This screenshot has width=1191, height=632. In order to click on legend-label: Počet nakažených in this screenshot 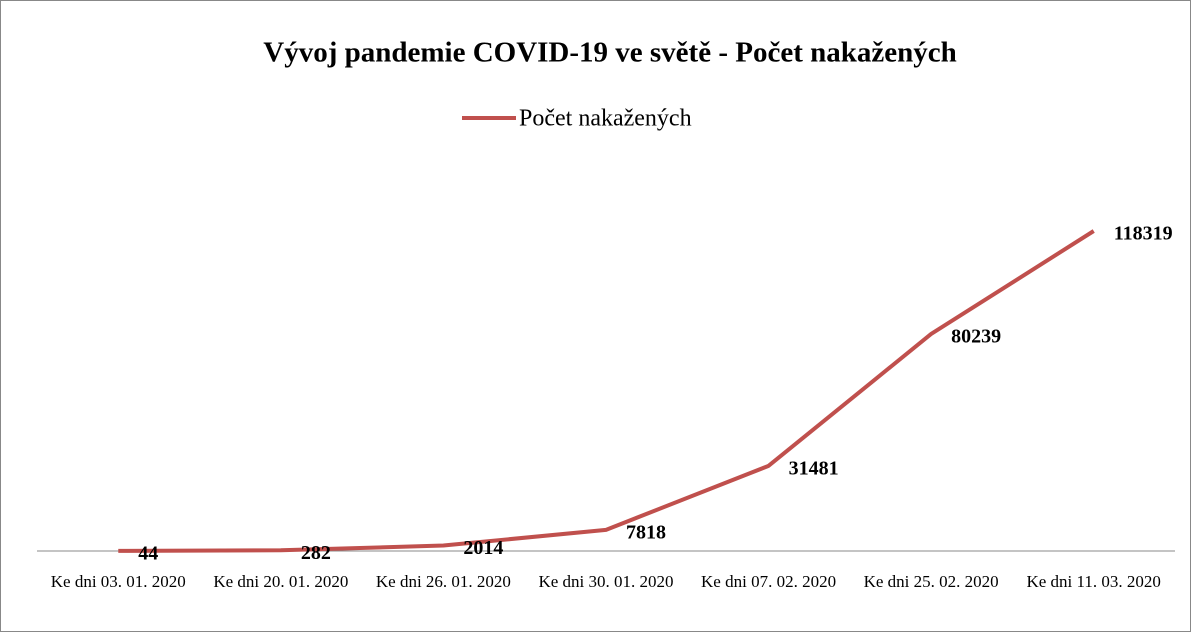, I will do `click(605, 119)`.